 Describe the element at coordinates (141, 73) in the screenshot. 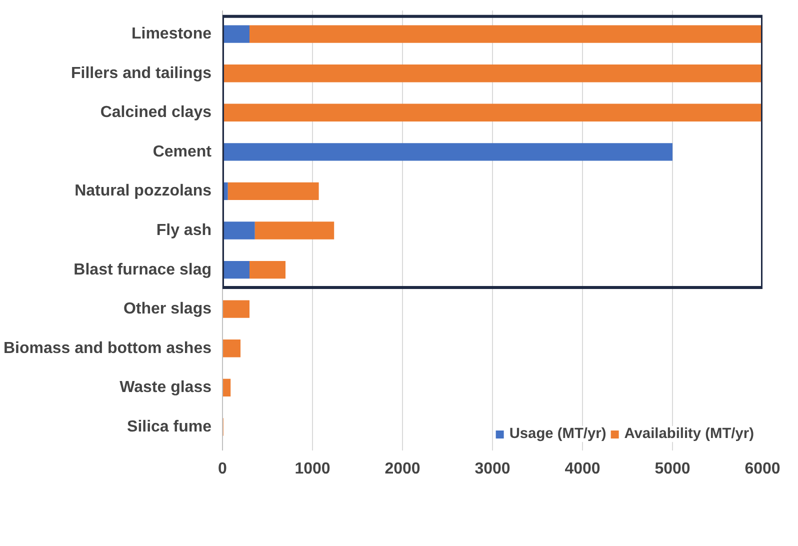

I see `y-tick-label: Fillers and tailings` at that location.